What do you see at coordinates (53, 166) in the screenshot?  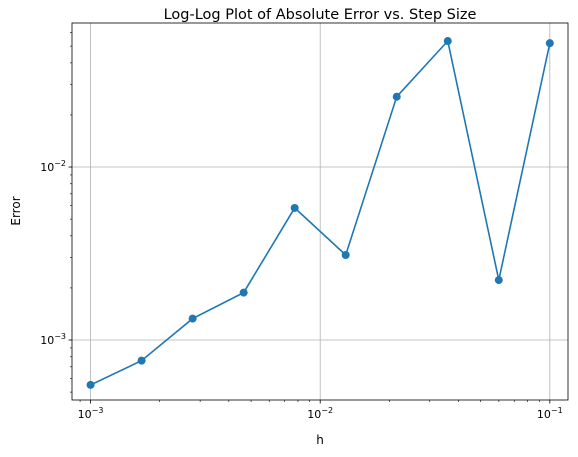 I see `y-tick-label: 10⁻²` at bounding box center [53, 166].